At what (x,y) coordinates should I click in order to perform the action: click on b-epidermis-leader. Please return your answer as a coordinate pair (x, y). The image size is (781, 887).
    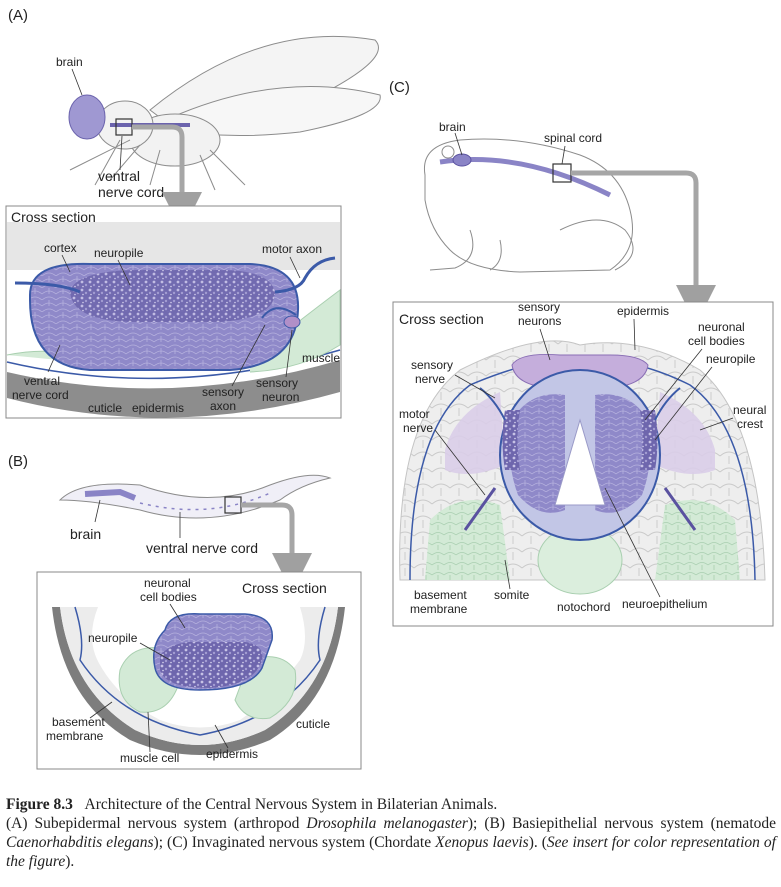
    Looking at the image, I should click on (221, 736).